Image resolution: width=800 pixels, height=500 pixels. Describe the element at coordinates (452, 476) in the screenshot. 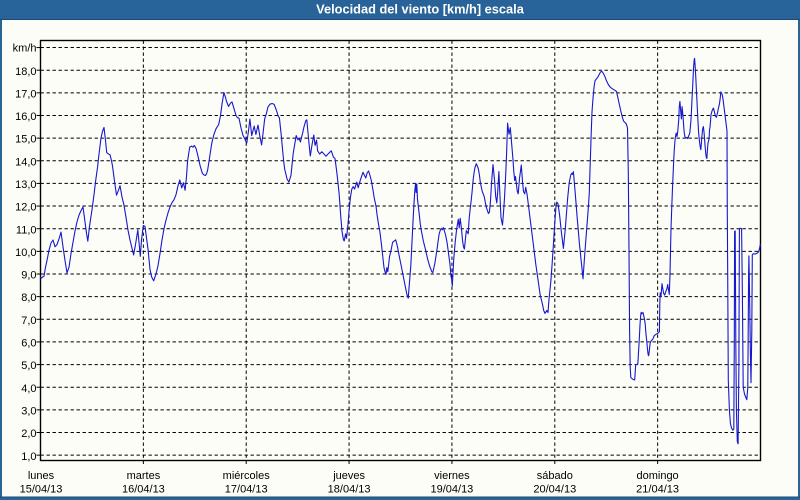

I see `svg-text: viernes` at that location.